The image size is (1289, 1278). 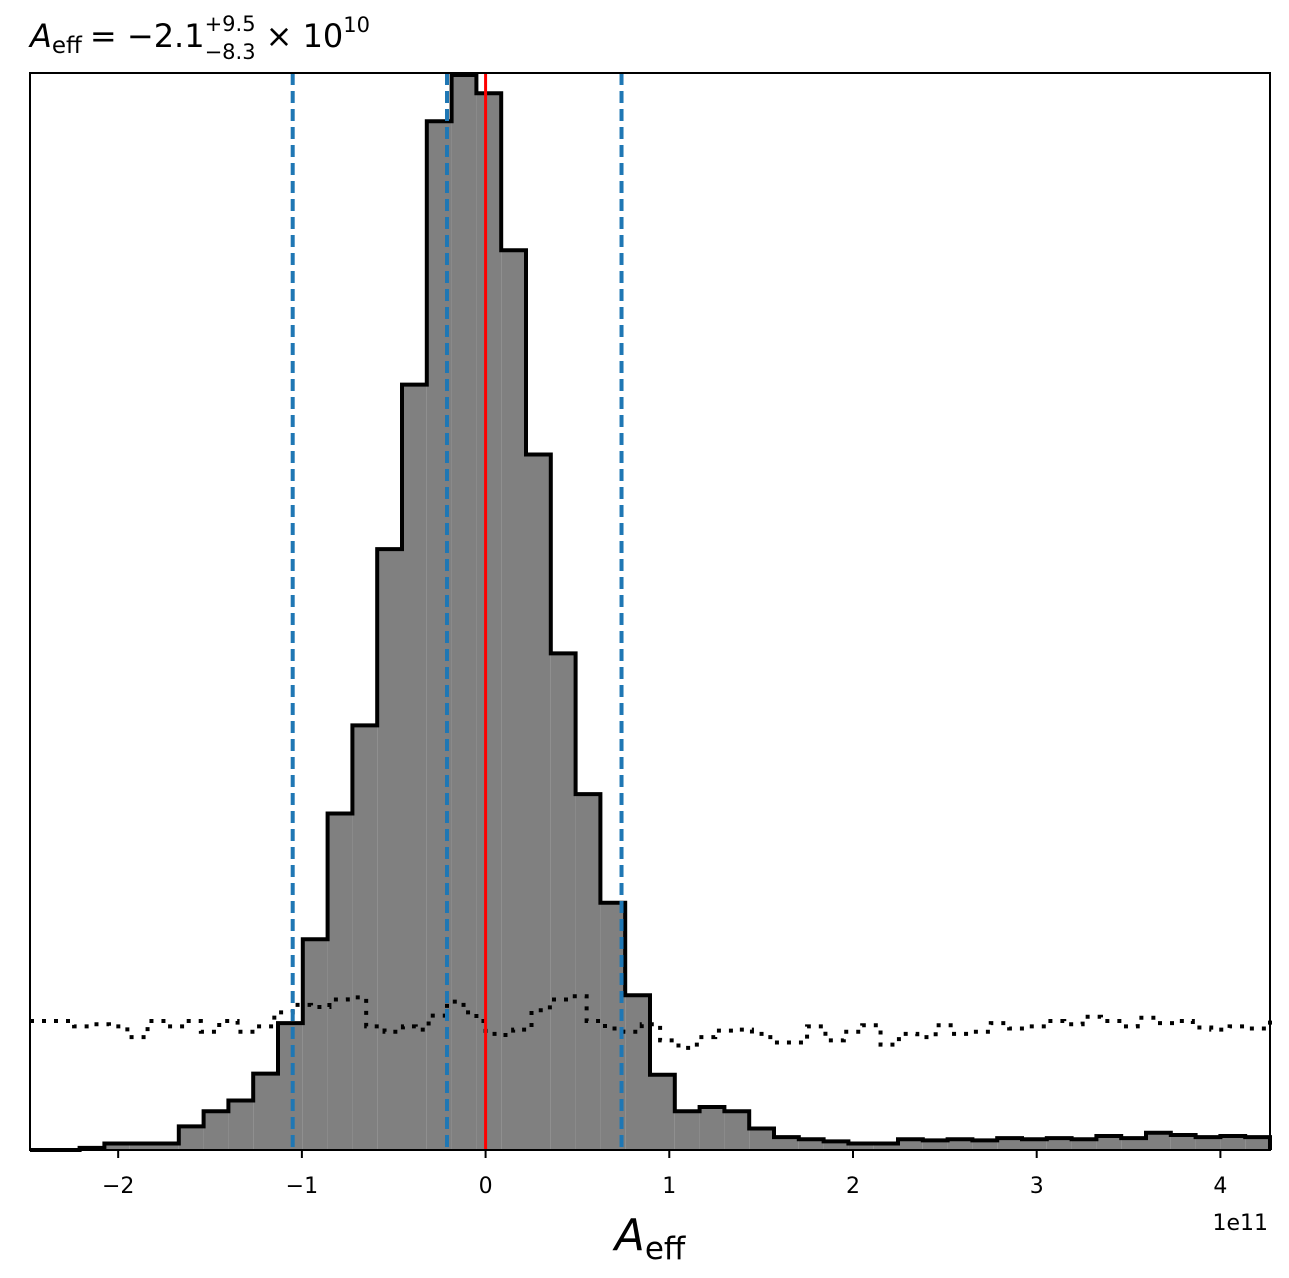 What do you see at coordinates (628, 1235) in the screenshot?
I see `xlabel-symbol: A` at bounding box center [628, 1235].